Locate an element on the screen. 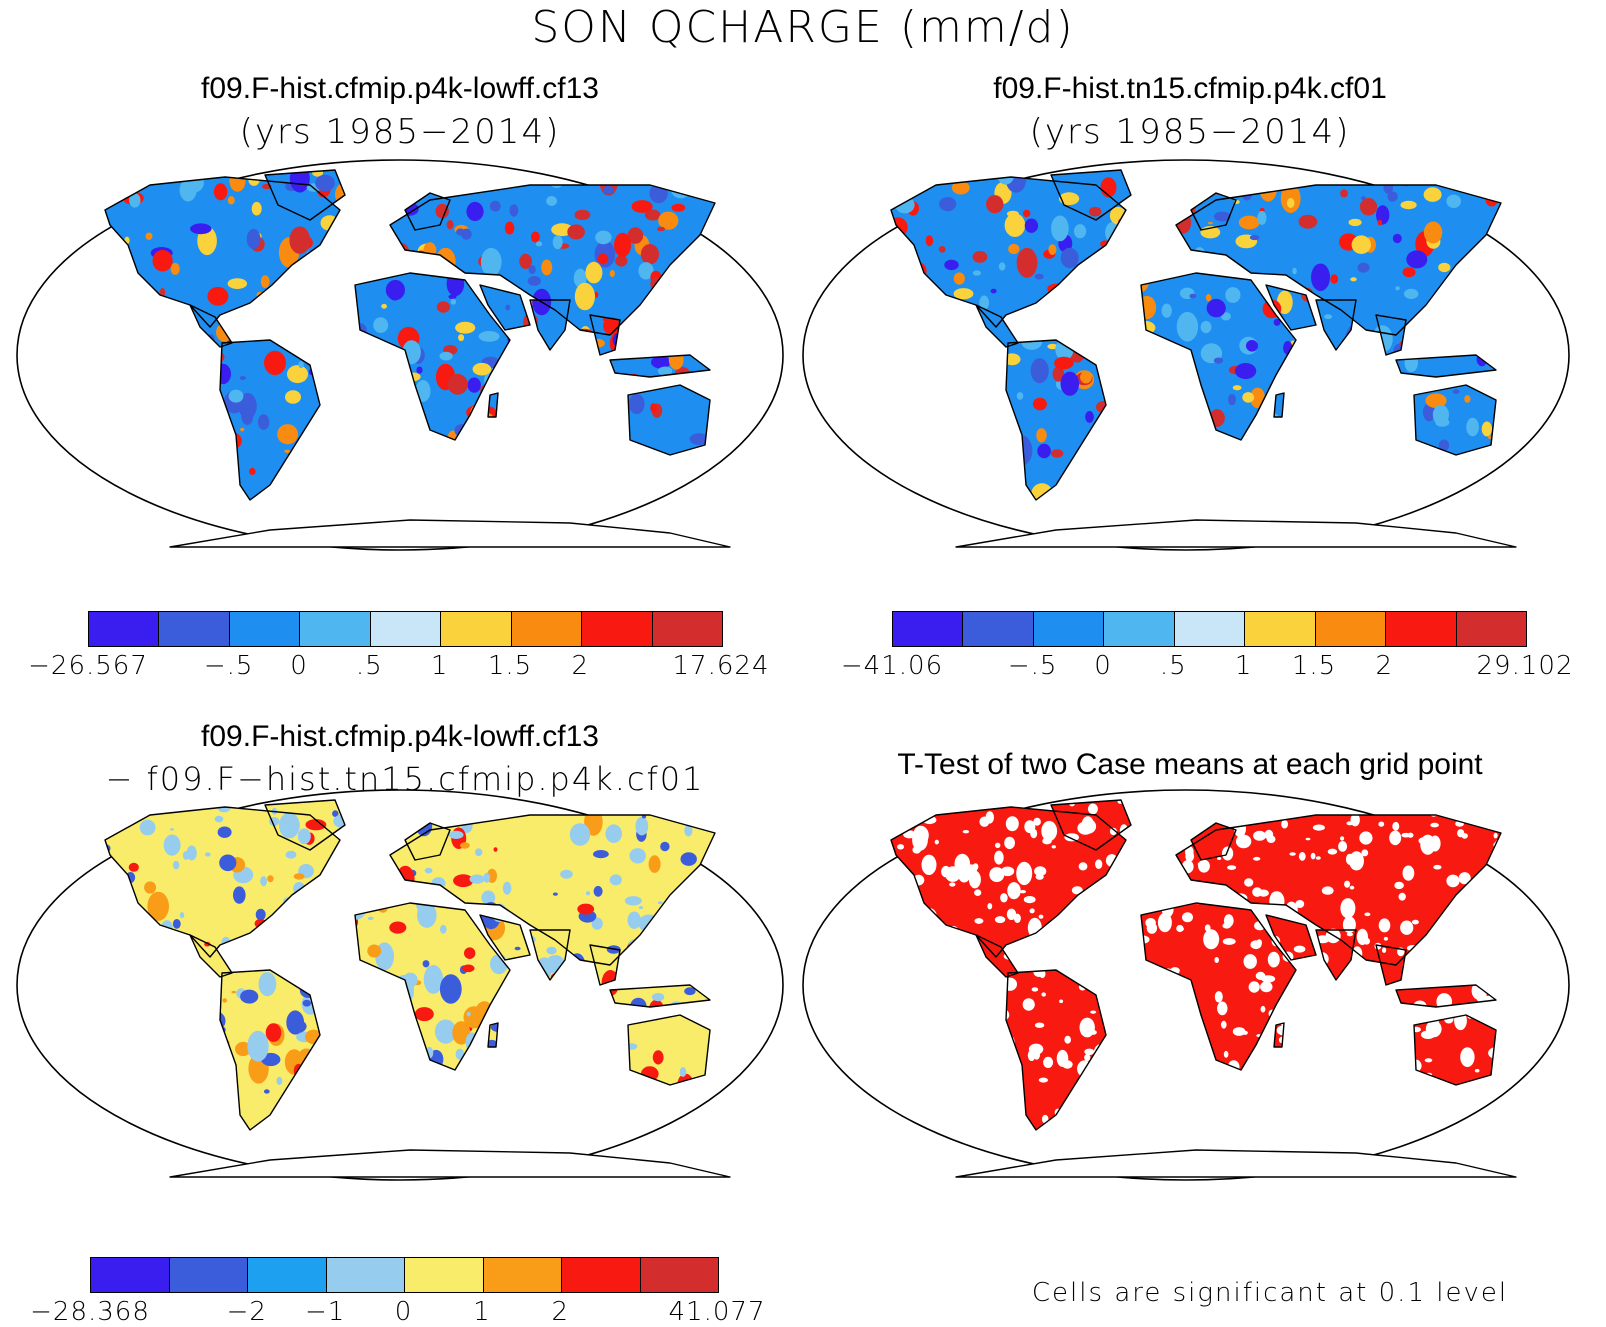  colorbar-tick-label: 29.102 is located at coordinates (1525, 666).